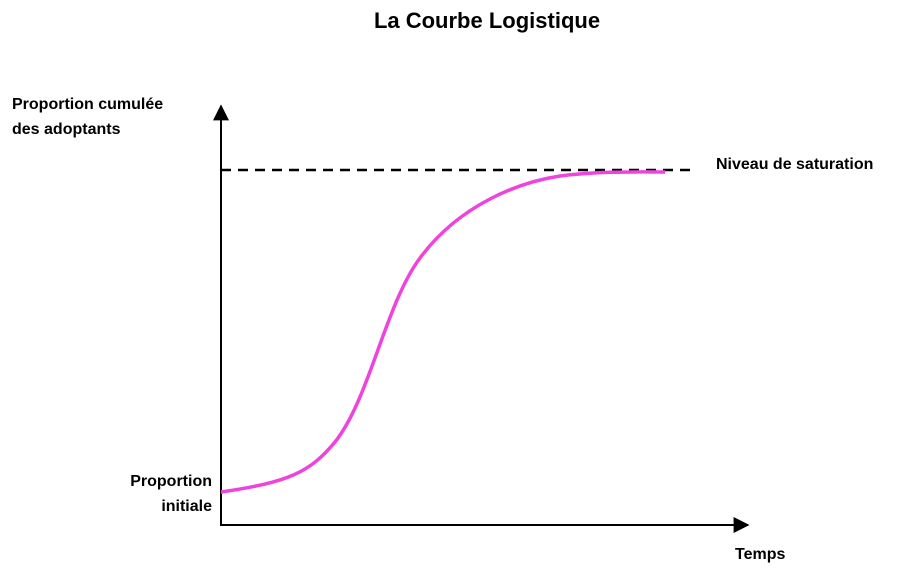 Image resolution: width=920 pixels, height=572 pixels. I want to click on y-axis-label: des adoptants, so click(66, 129).